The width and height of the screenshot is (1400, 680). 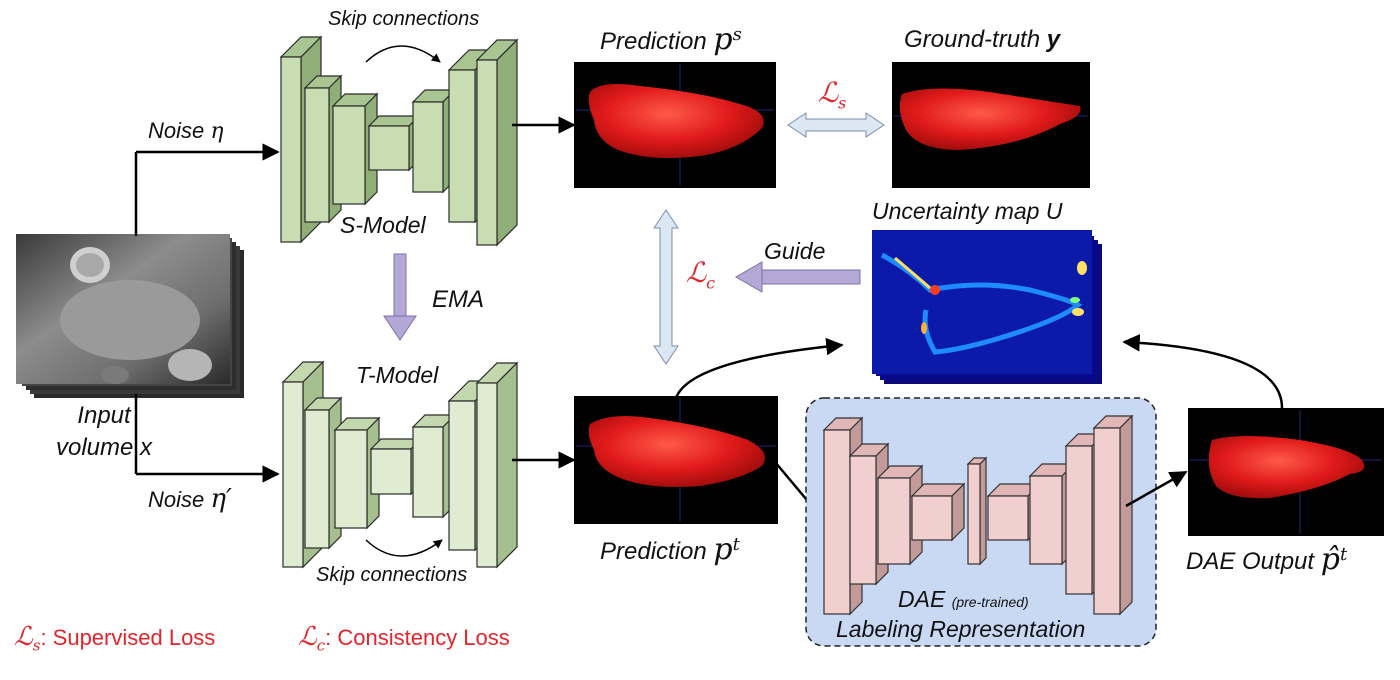 What do you see at coordinates (400, 297) in the screenshot?
I see `ema-arrow` at bounding box center [400, 297].